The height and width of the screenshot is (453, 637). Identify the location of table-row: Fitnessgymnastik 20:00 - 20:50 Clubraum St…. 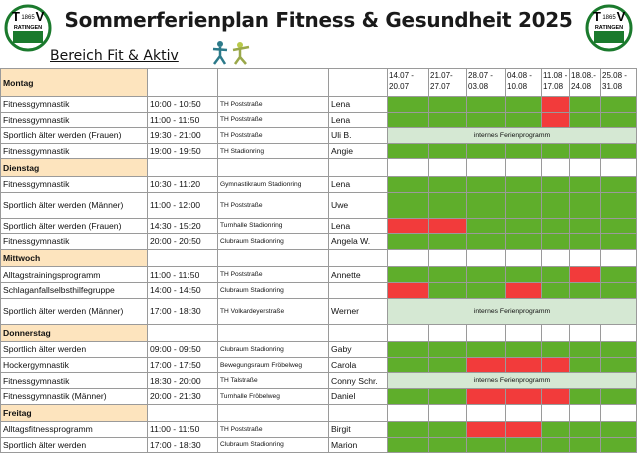
(318, 241).